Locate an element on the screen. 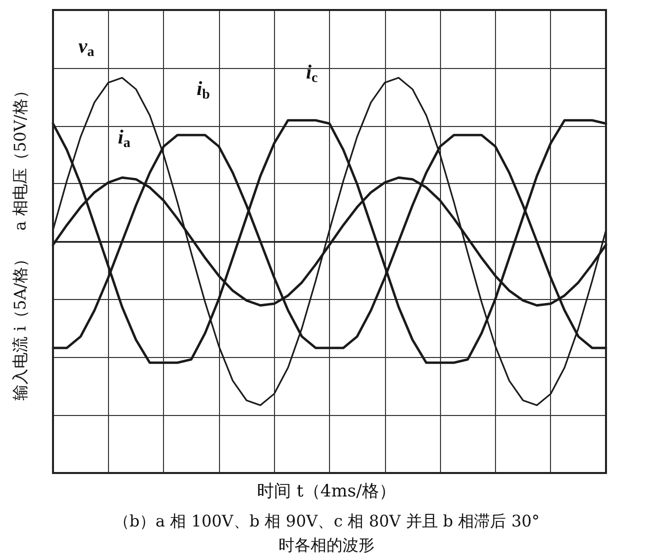 This screenshot has width=653, height=559. text: （b）a 相 100V、b 相 90V、c 相 80V 并且 b 相滞后 30°时各相的波形 is located at coordinates (326, 533).